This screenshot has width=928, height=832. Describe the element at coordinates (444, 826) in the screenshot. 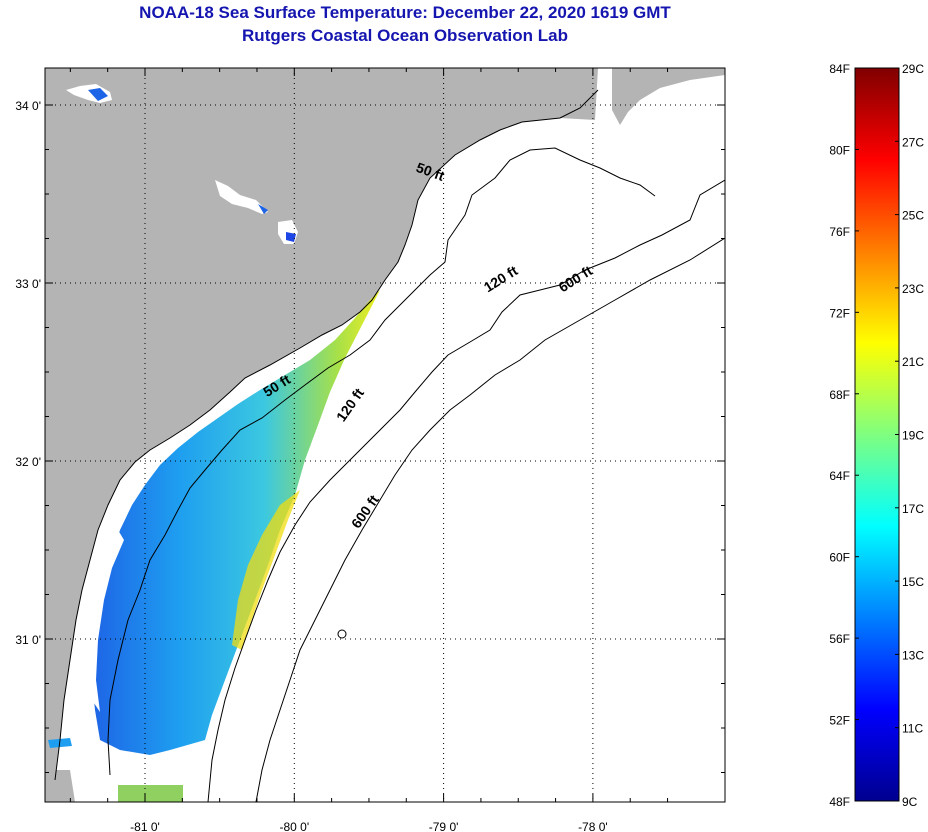

I see `lon-tick-label: -79 0'` at that location.